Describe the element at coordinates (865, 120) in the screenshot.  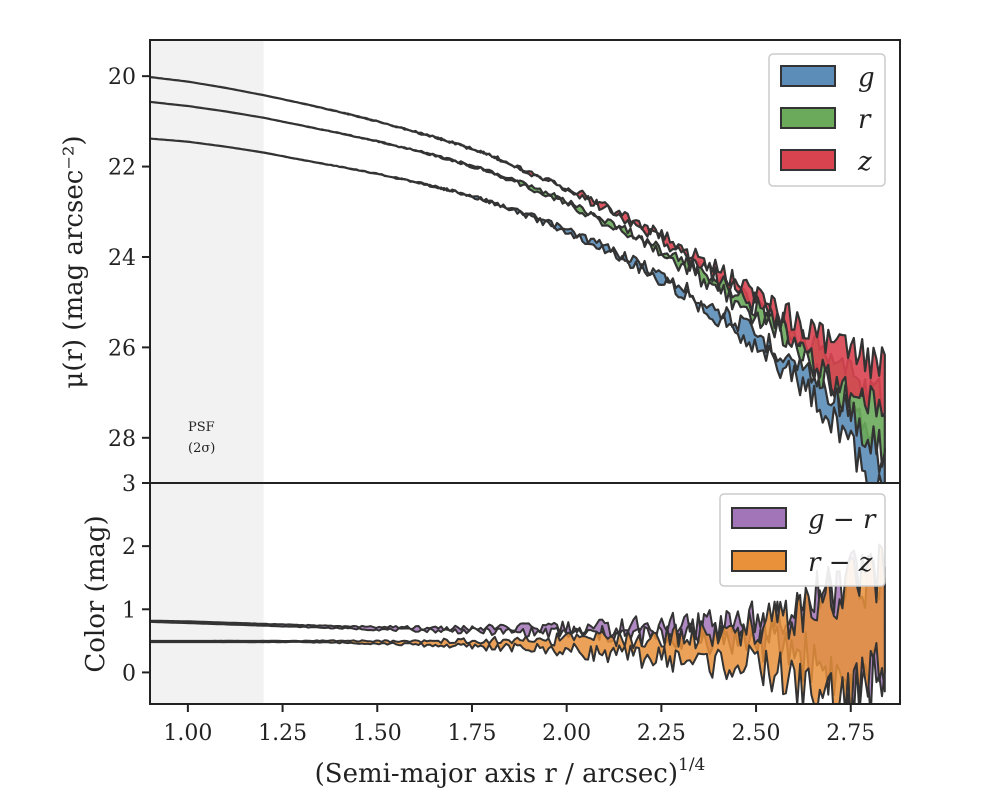
I see `legend-label-r: r` at that location.